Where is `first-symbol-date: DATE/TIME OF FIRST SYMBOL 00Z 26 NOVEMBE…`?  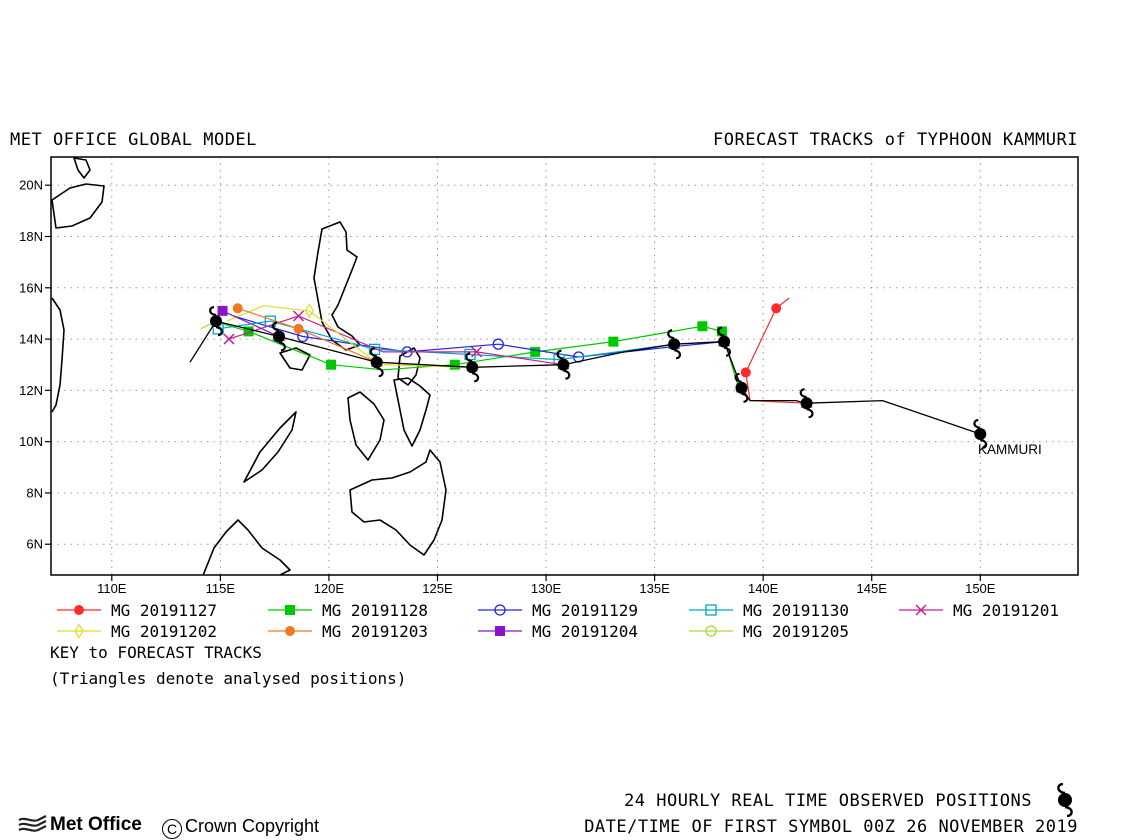 first-symbol-date: DATE/TIME OF FIRST SYMBOL 00Z 26 NOVEMBE… is located at coordinates (831, 827).